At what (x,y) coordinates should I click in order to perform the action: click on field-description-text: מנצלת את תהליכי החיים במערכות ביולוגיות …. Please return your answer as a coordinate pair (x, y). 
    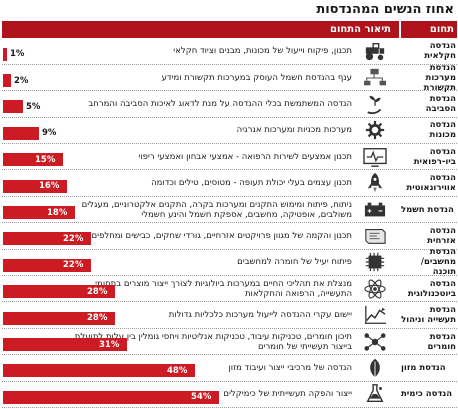
    Looking at the image, I should click on (223, 288).